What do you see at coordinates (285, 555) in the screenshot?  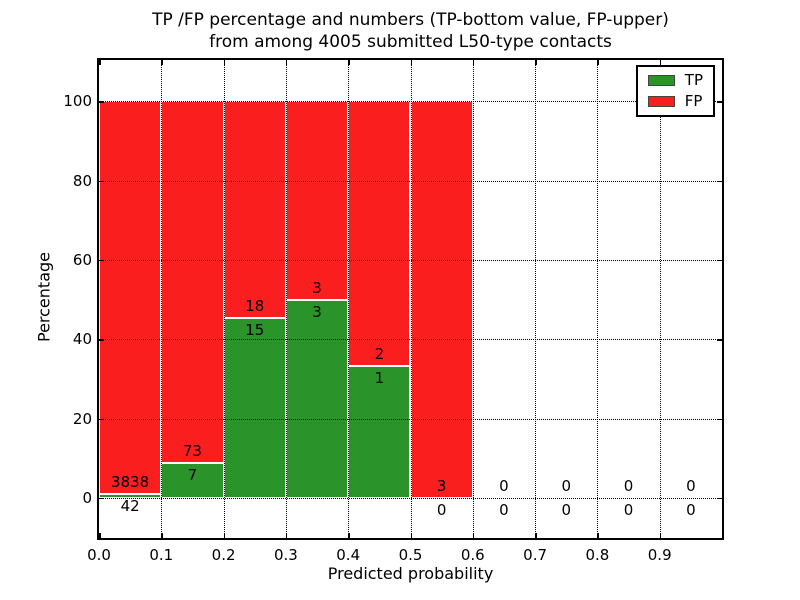 I see `x-tick-label: 0.3` at bounding box center [285, 555].